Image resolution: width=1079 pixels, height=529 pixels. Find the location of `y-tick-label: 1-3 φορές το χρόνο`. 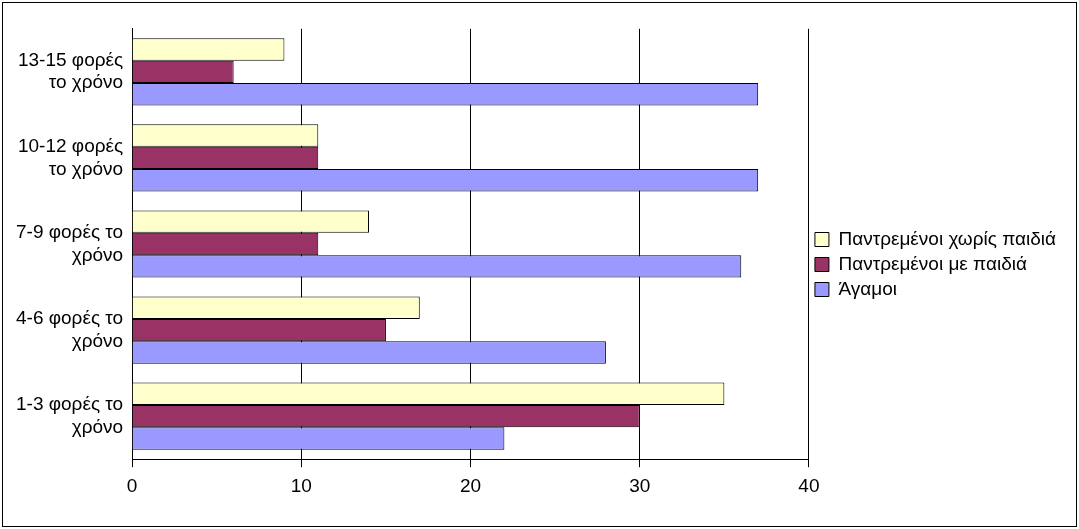

y-tick-label: 1-3 φορές το χρόνο is located at coordinates (69, 414).